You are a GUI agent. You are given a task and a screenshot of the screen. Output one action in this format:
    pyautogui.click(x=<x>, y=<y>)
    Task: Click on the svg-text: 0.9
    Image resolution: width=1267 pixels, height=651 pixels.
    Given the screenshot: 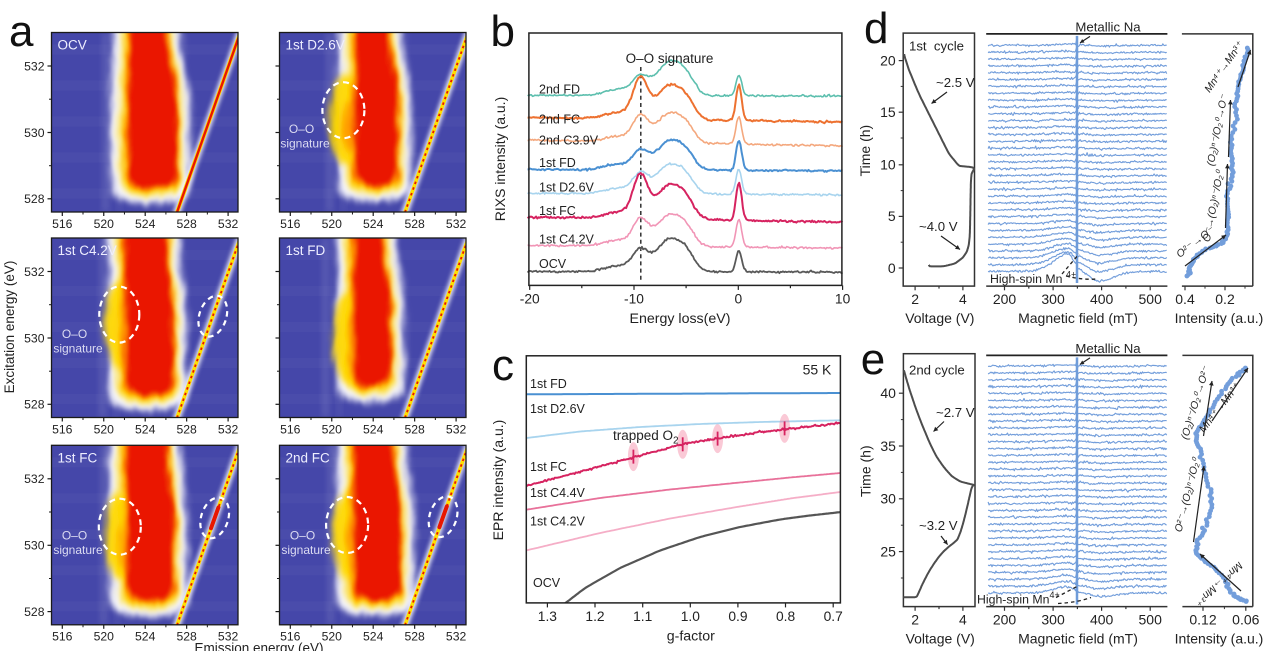 What is the action you would take?
    pyautogui.click(x=738, y=616)
    